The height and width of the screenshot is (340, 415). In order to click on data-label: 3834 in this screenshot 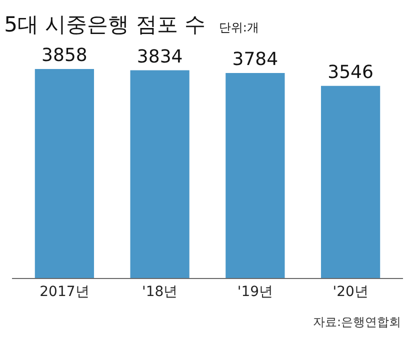, I will do `click(159, 57)`.